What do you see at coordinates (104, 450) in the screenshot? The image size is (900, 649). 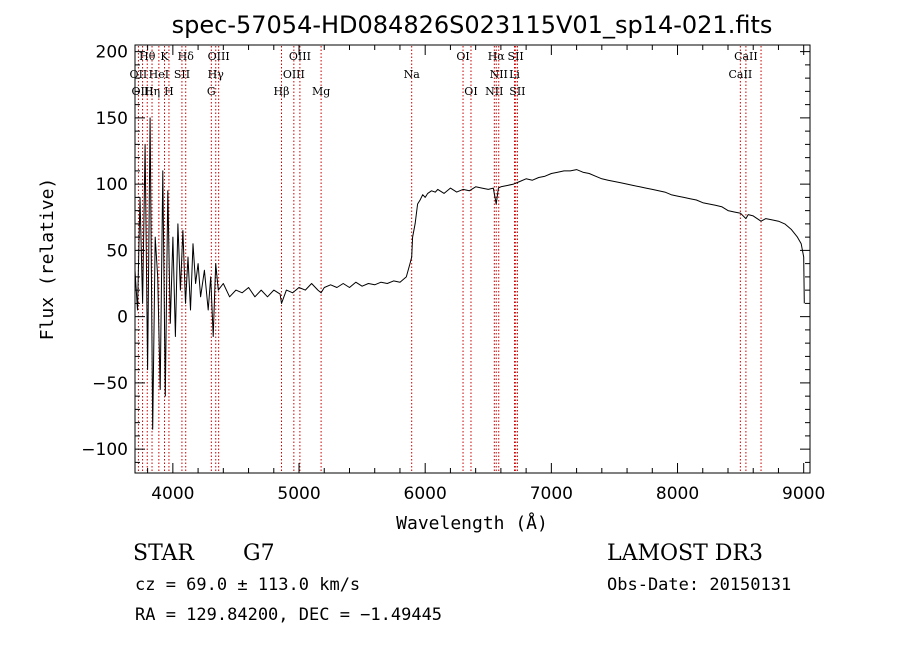 I see `y-tick-label: −100` at bounding box center [104, 450].